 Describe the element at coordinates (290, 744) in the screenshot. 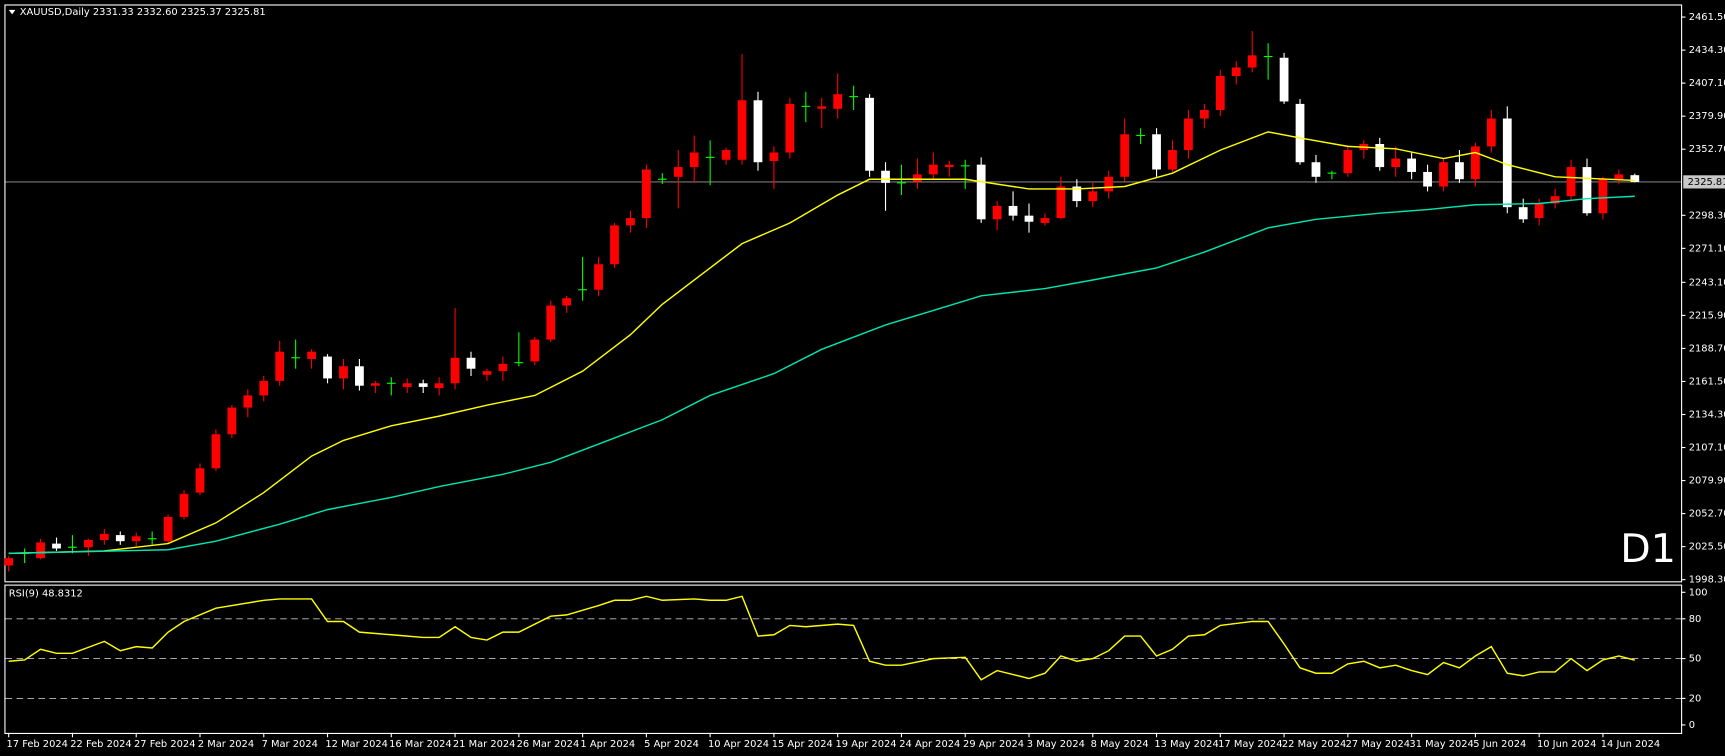

I see `x-tick-label: 7 Mar 2024` at that location.